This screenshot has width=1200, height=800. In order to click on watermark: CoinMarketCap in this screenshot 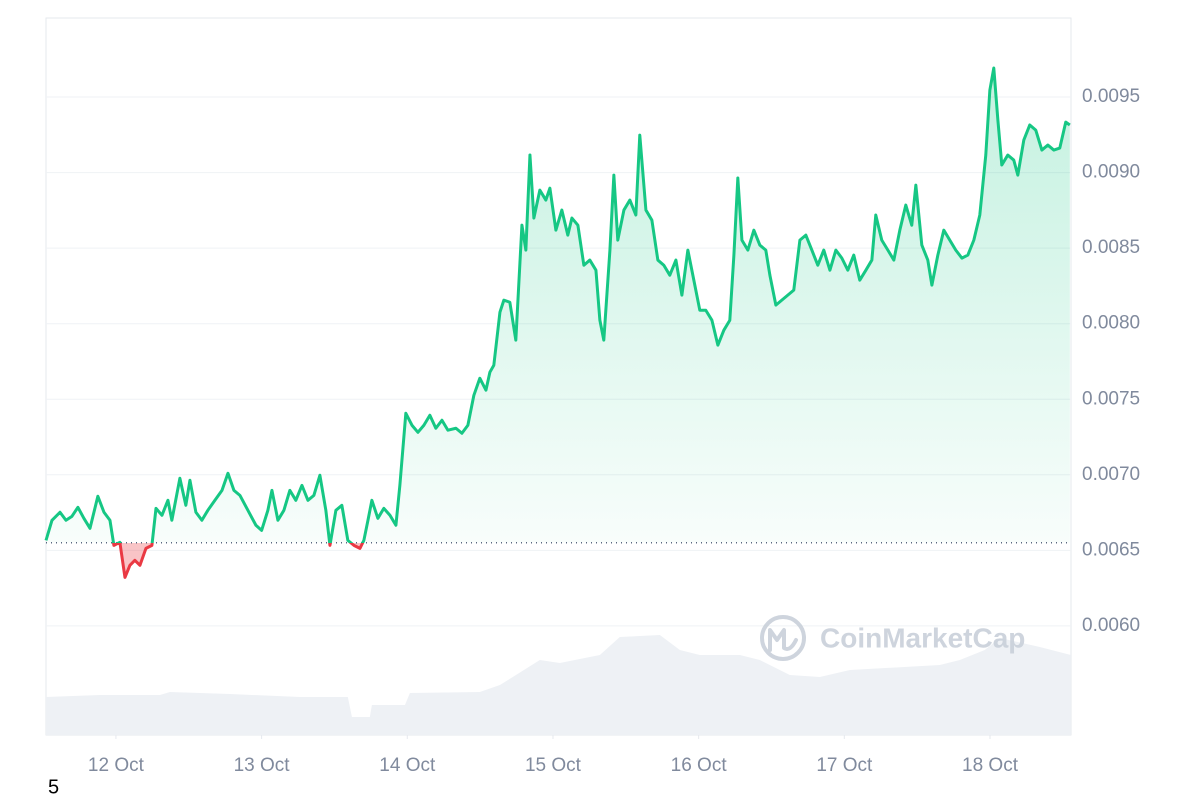, I will do `click(892, 638)`.